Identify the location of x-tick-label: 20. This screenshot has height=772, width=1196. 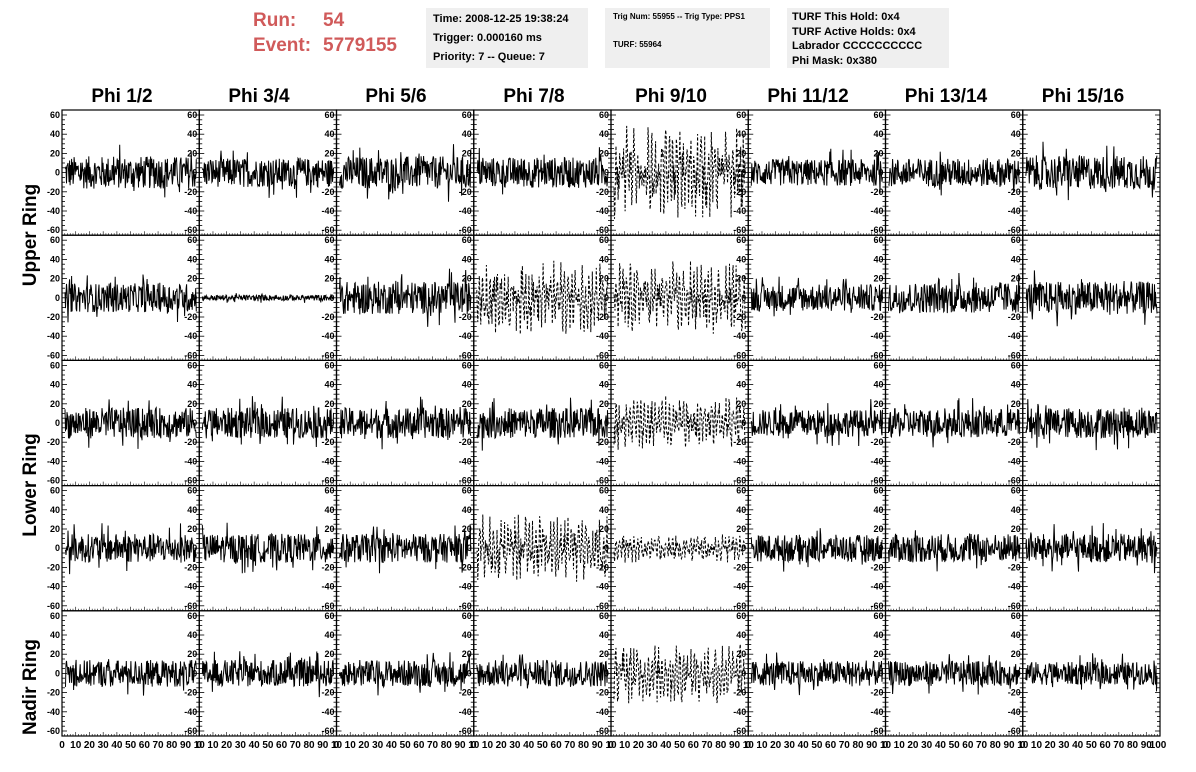
(90, 745).